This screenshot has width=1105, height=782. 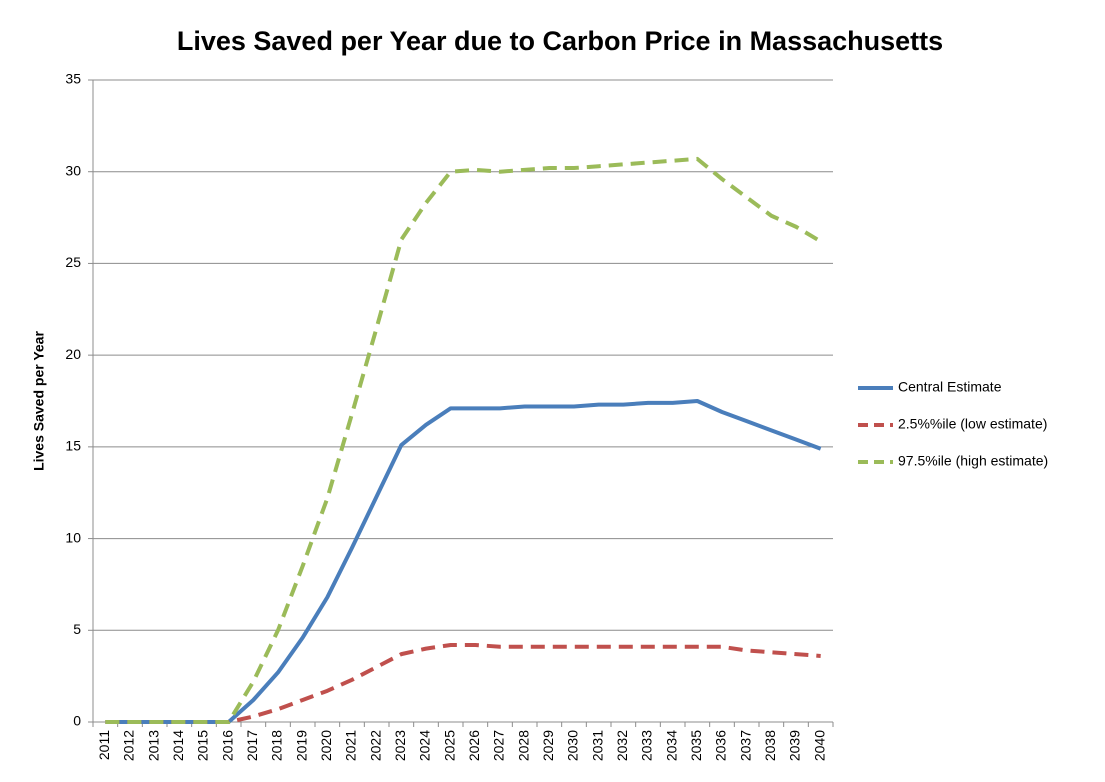 I want to click on x-tick-label: 2018, so click(x=277, y=745).